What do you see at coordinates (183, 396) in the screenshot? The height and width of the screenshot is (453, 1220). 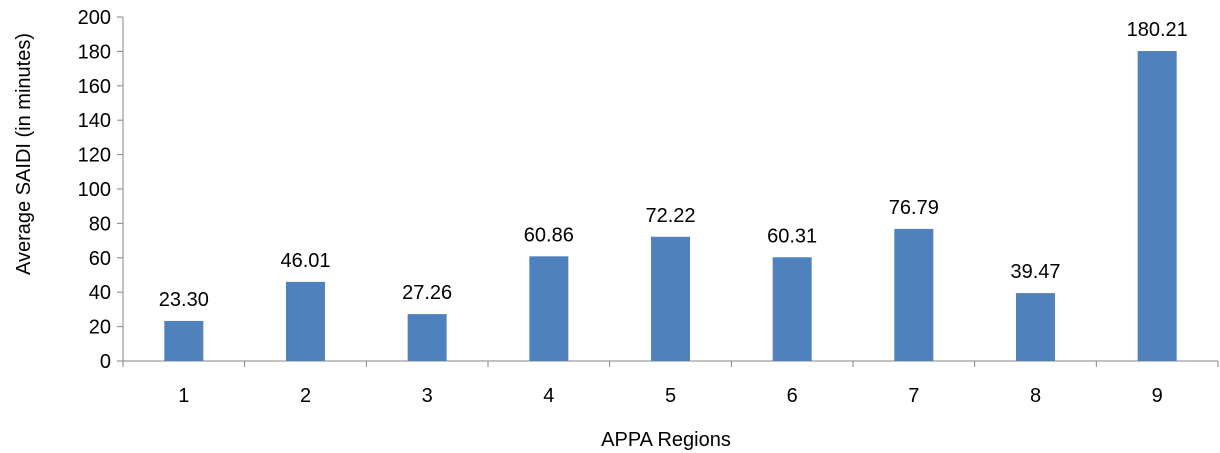 I see `x-tick-label: 1` at bounding box center [183, 396].